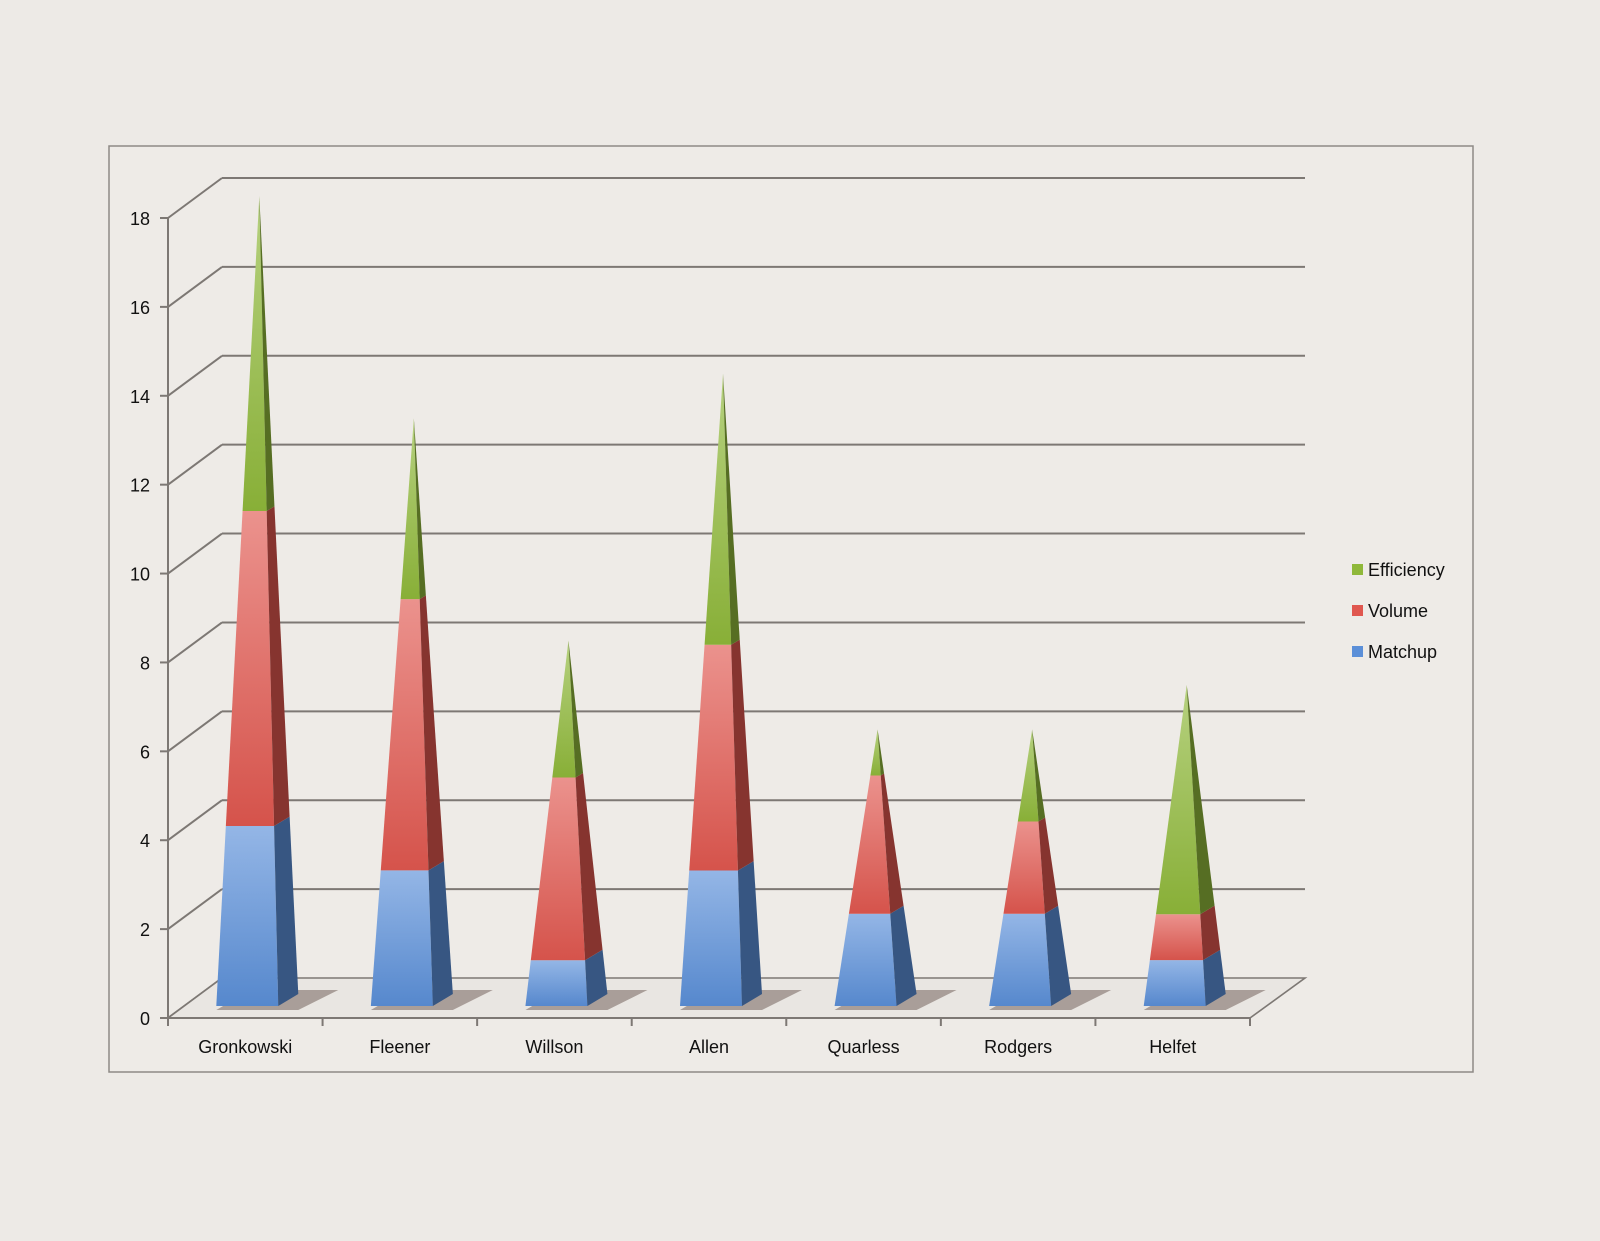 This screenshot has width=1600, height=1241. I want to click on bar-side-helfet-volume, so click(1210, 933).